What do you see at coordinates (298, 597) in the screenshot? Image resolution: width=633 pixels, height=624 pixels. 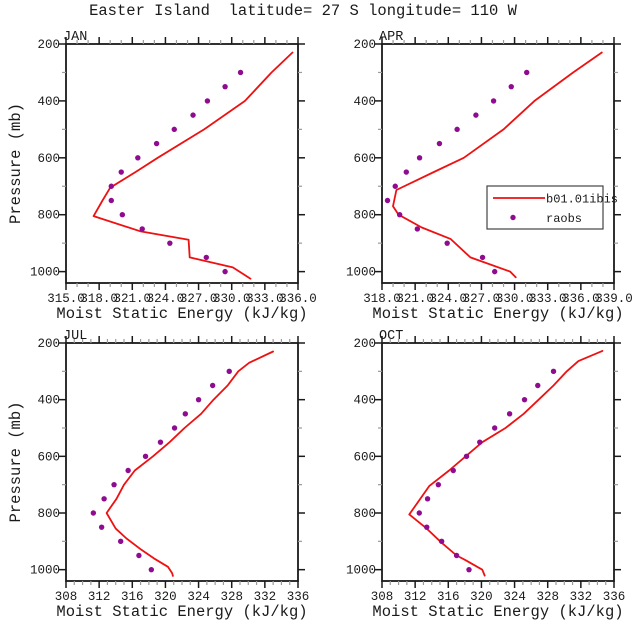 I see `x-tick-label: 336` at bounding box center [298, 597].